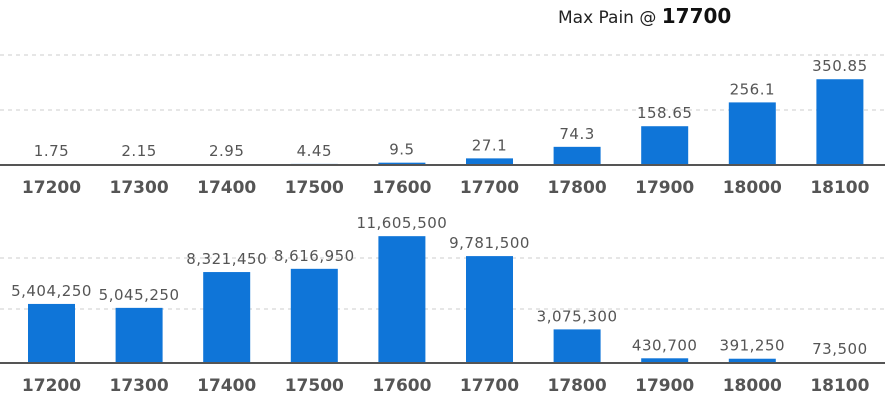  What do you see at coordinates (577, 316) in the screenshot?
I see `data-label-17800: 3,075,300` at bounding box center [577, 316].